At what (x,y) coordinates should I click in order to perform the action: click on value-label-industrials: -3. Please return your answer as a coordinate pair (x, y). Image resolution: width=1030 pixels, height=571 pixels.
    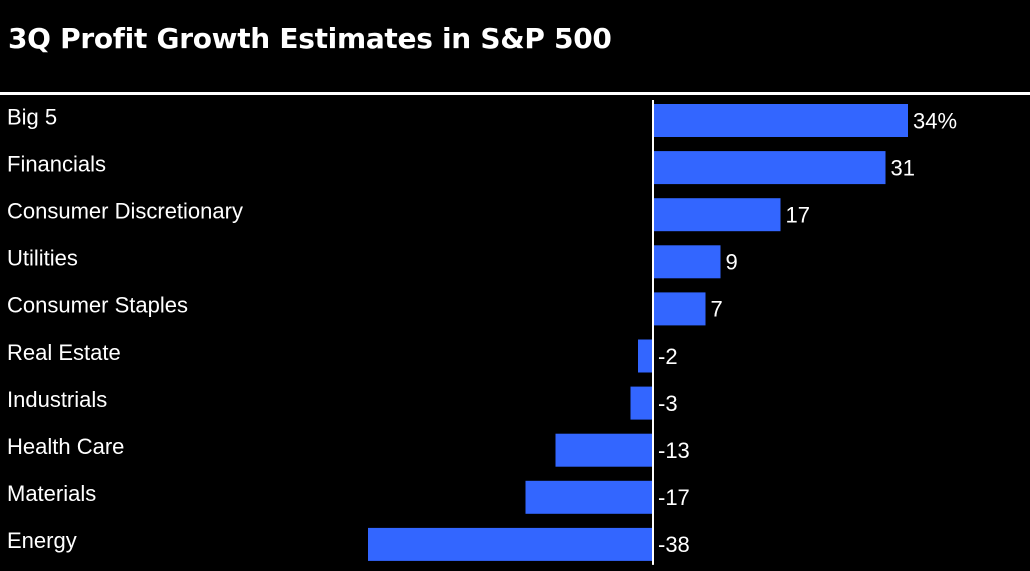
    Looking at the image, I should click on (668, 403).